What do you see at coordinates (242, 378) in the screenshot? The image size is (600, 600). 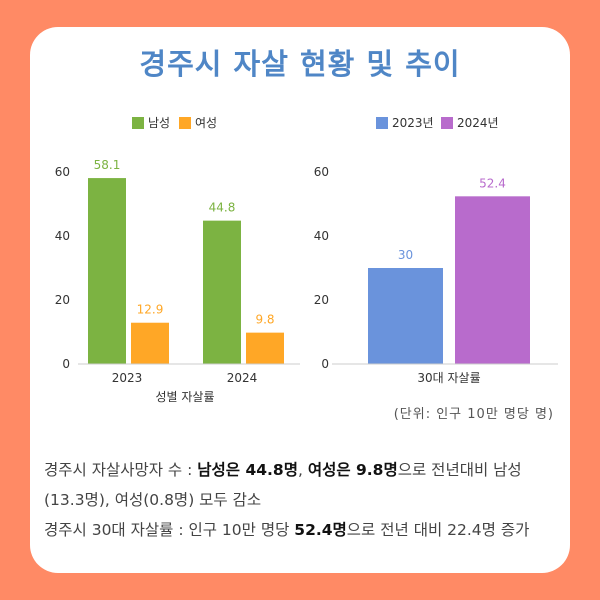 I see `x-tick-2024: 2024` at bounding box center [242, 378].